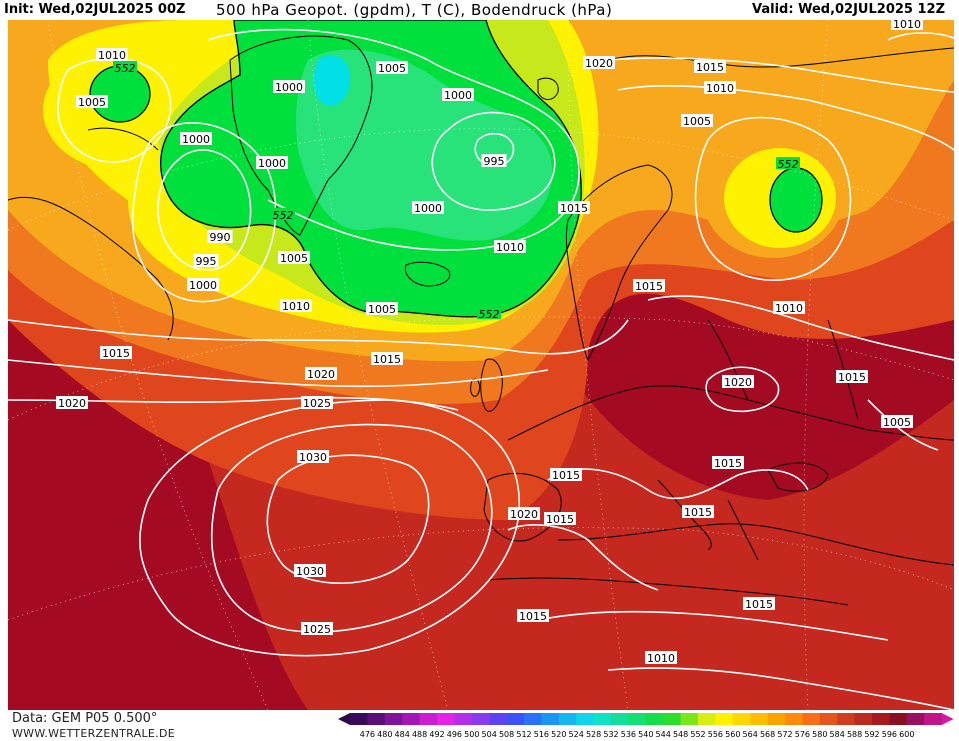 The image size is (959, 741). I want to click on scale-tick-label: 556, so click(715, 734).